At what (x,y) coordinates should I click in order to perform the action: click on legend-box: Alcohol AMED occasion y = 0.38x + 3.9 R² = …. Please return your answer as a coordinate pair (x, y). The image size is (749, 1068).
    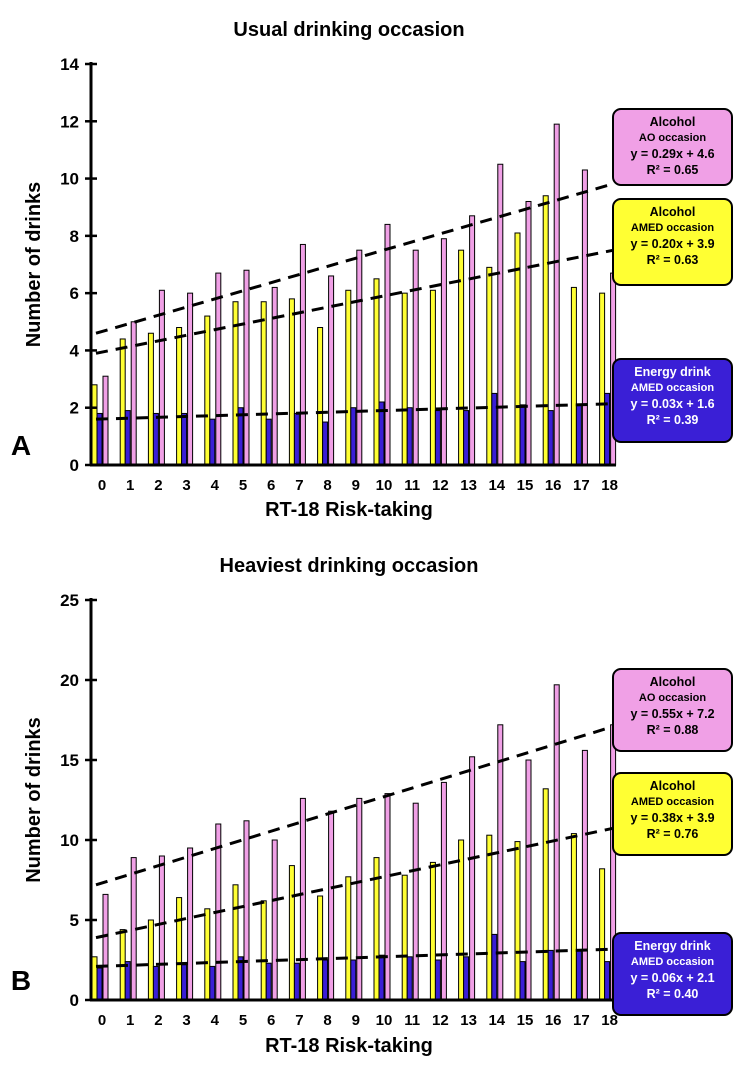
    Looking at the image, I should click on (672, 814).